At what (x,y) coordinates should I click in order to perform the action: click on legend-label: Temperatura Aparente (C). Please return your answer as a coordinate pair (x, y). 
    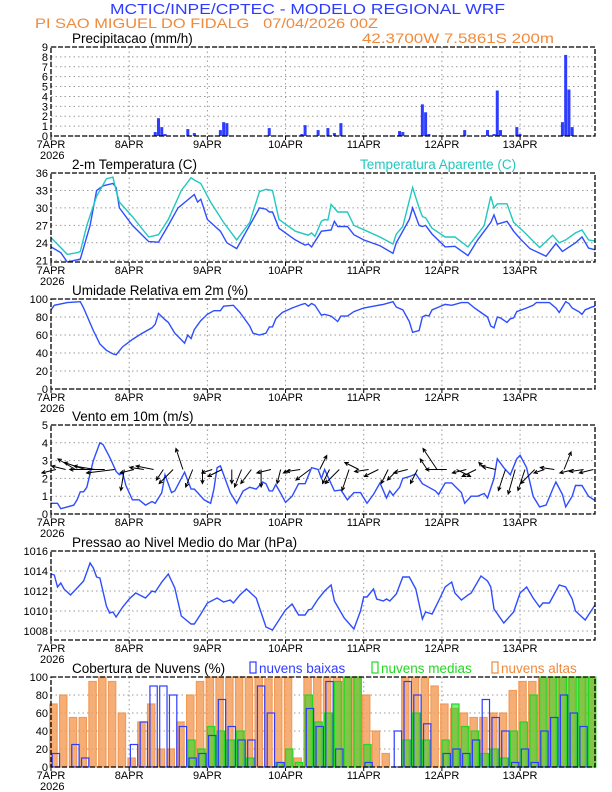
    Looking at the image, I should click on (438, 164).